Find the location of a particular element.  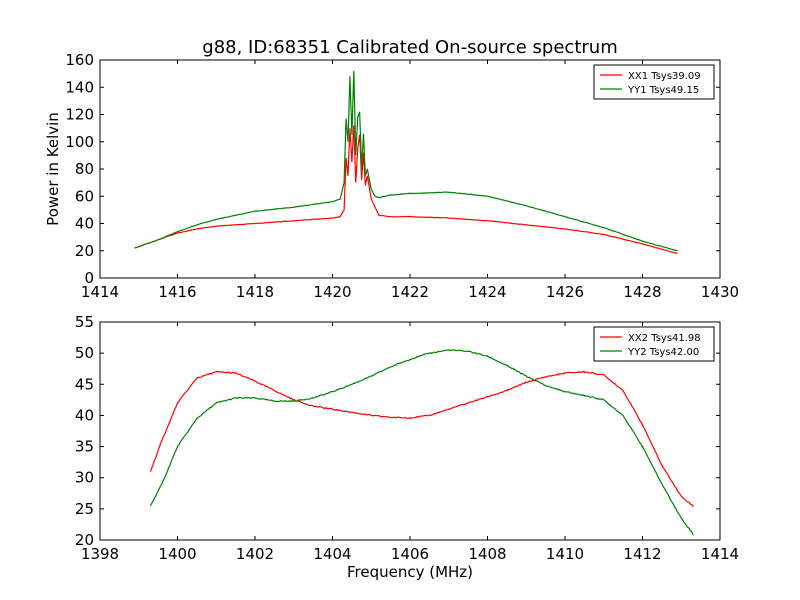

y-tick-label: 55 is located at coordinates (84, 322).